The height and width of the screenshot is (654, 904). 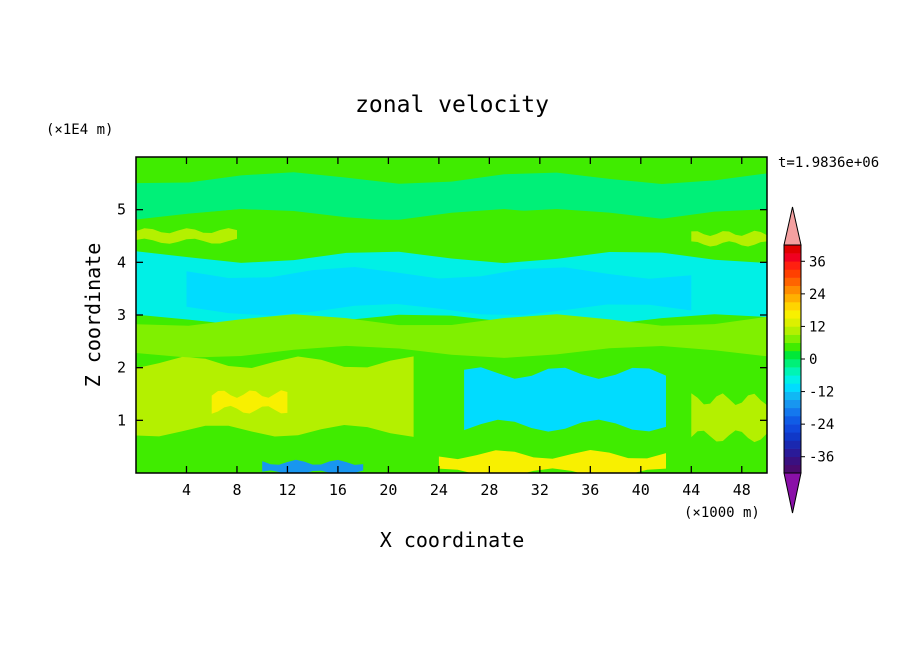 What do you see at coordinates (817, 262) in the screenshot?
I see `colorbar-tick-label: 36` at bounding box center [817, 262].